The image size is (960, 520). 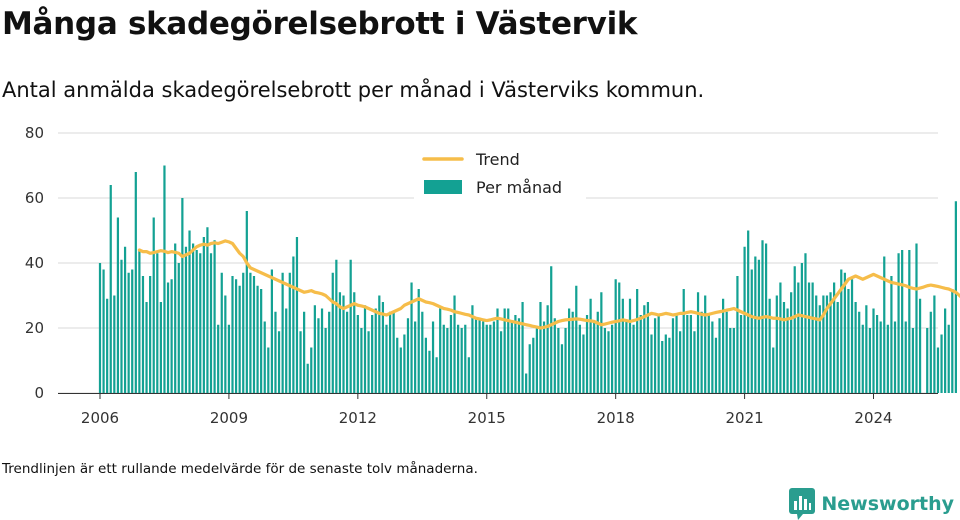 What do you see at coordinates (871, 504) in the screenshot?
I see `brand-logo: Newsworthy` at bounding box center [871, 504].